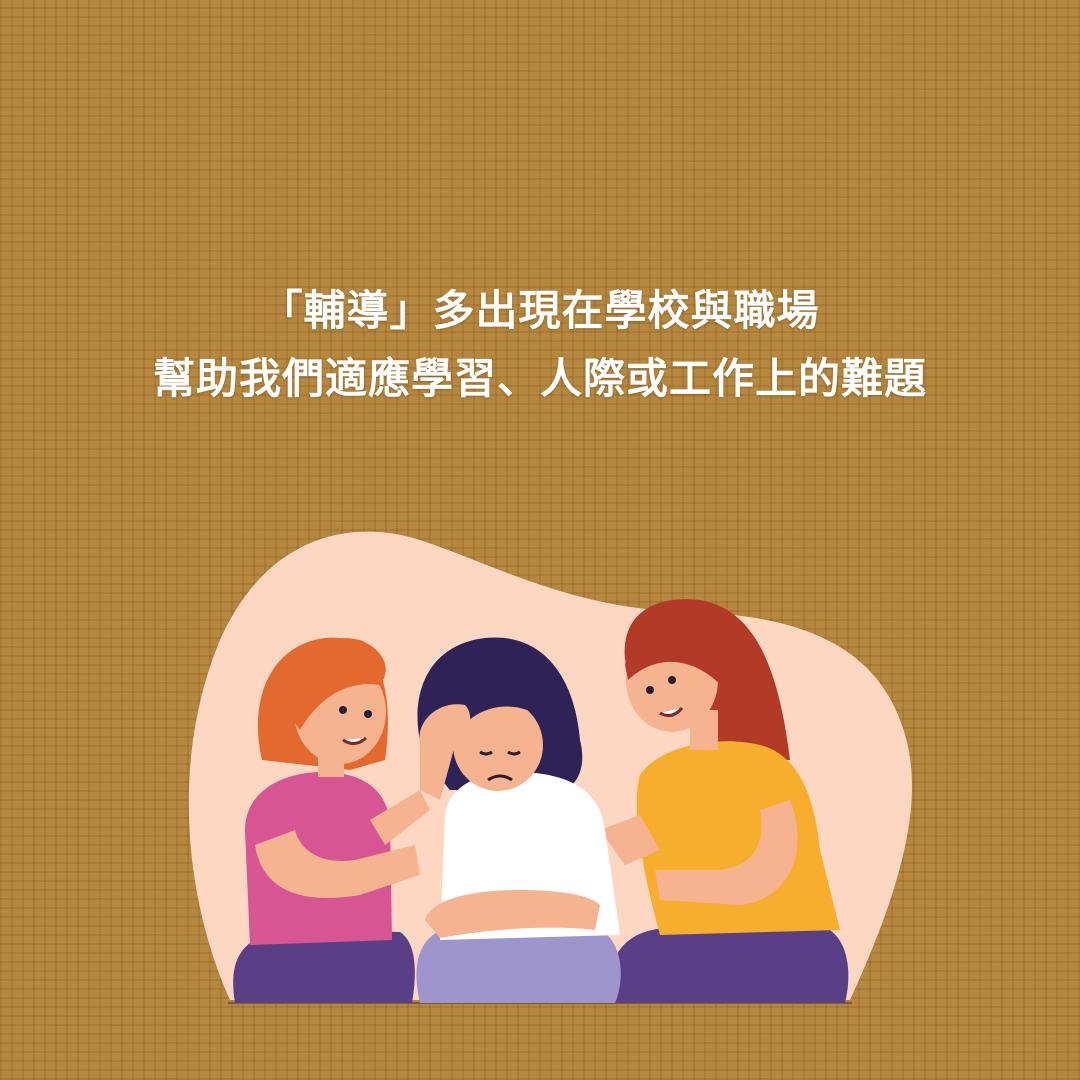 The width and height of the screenshot is (1080, 1080). I want to click on left-friend-pants, so click(324, 966).